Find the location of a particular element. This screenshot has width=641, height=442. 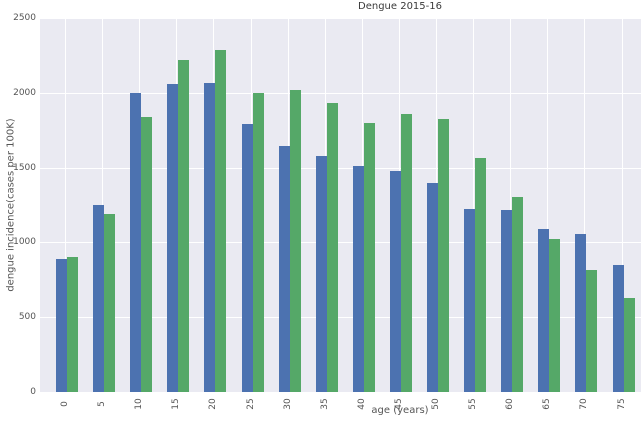

y-tick-500: 500 is located at coordinates (27, 317).